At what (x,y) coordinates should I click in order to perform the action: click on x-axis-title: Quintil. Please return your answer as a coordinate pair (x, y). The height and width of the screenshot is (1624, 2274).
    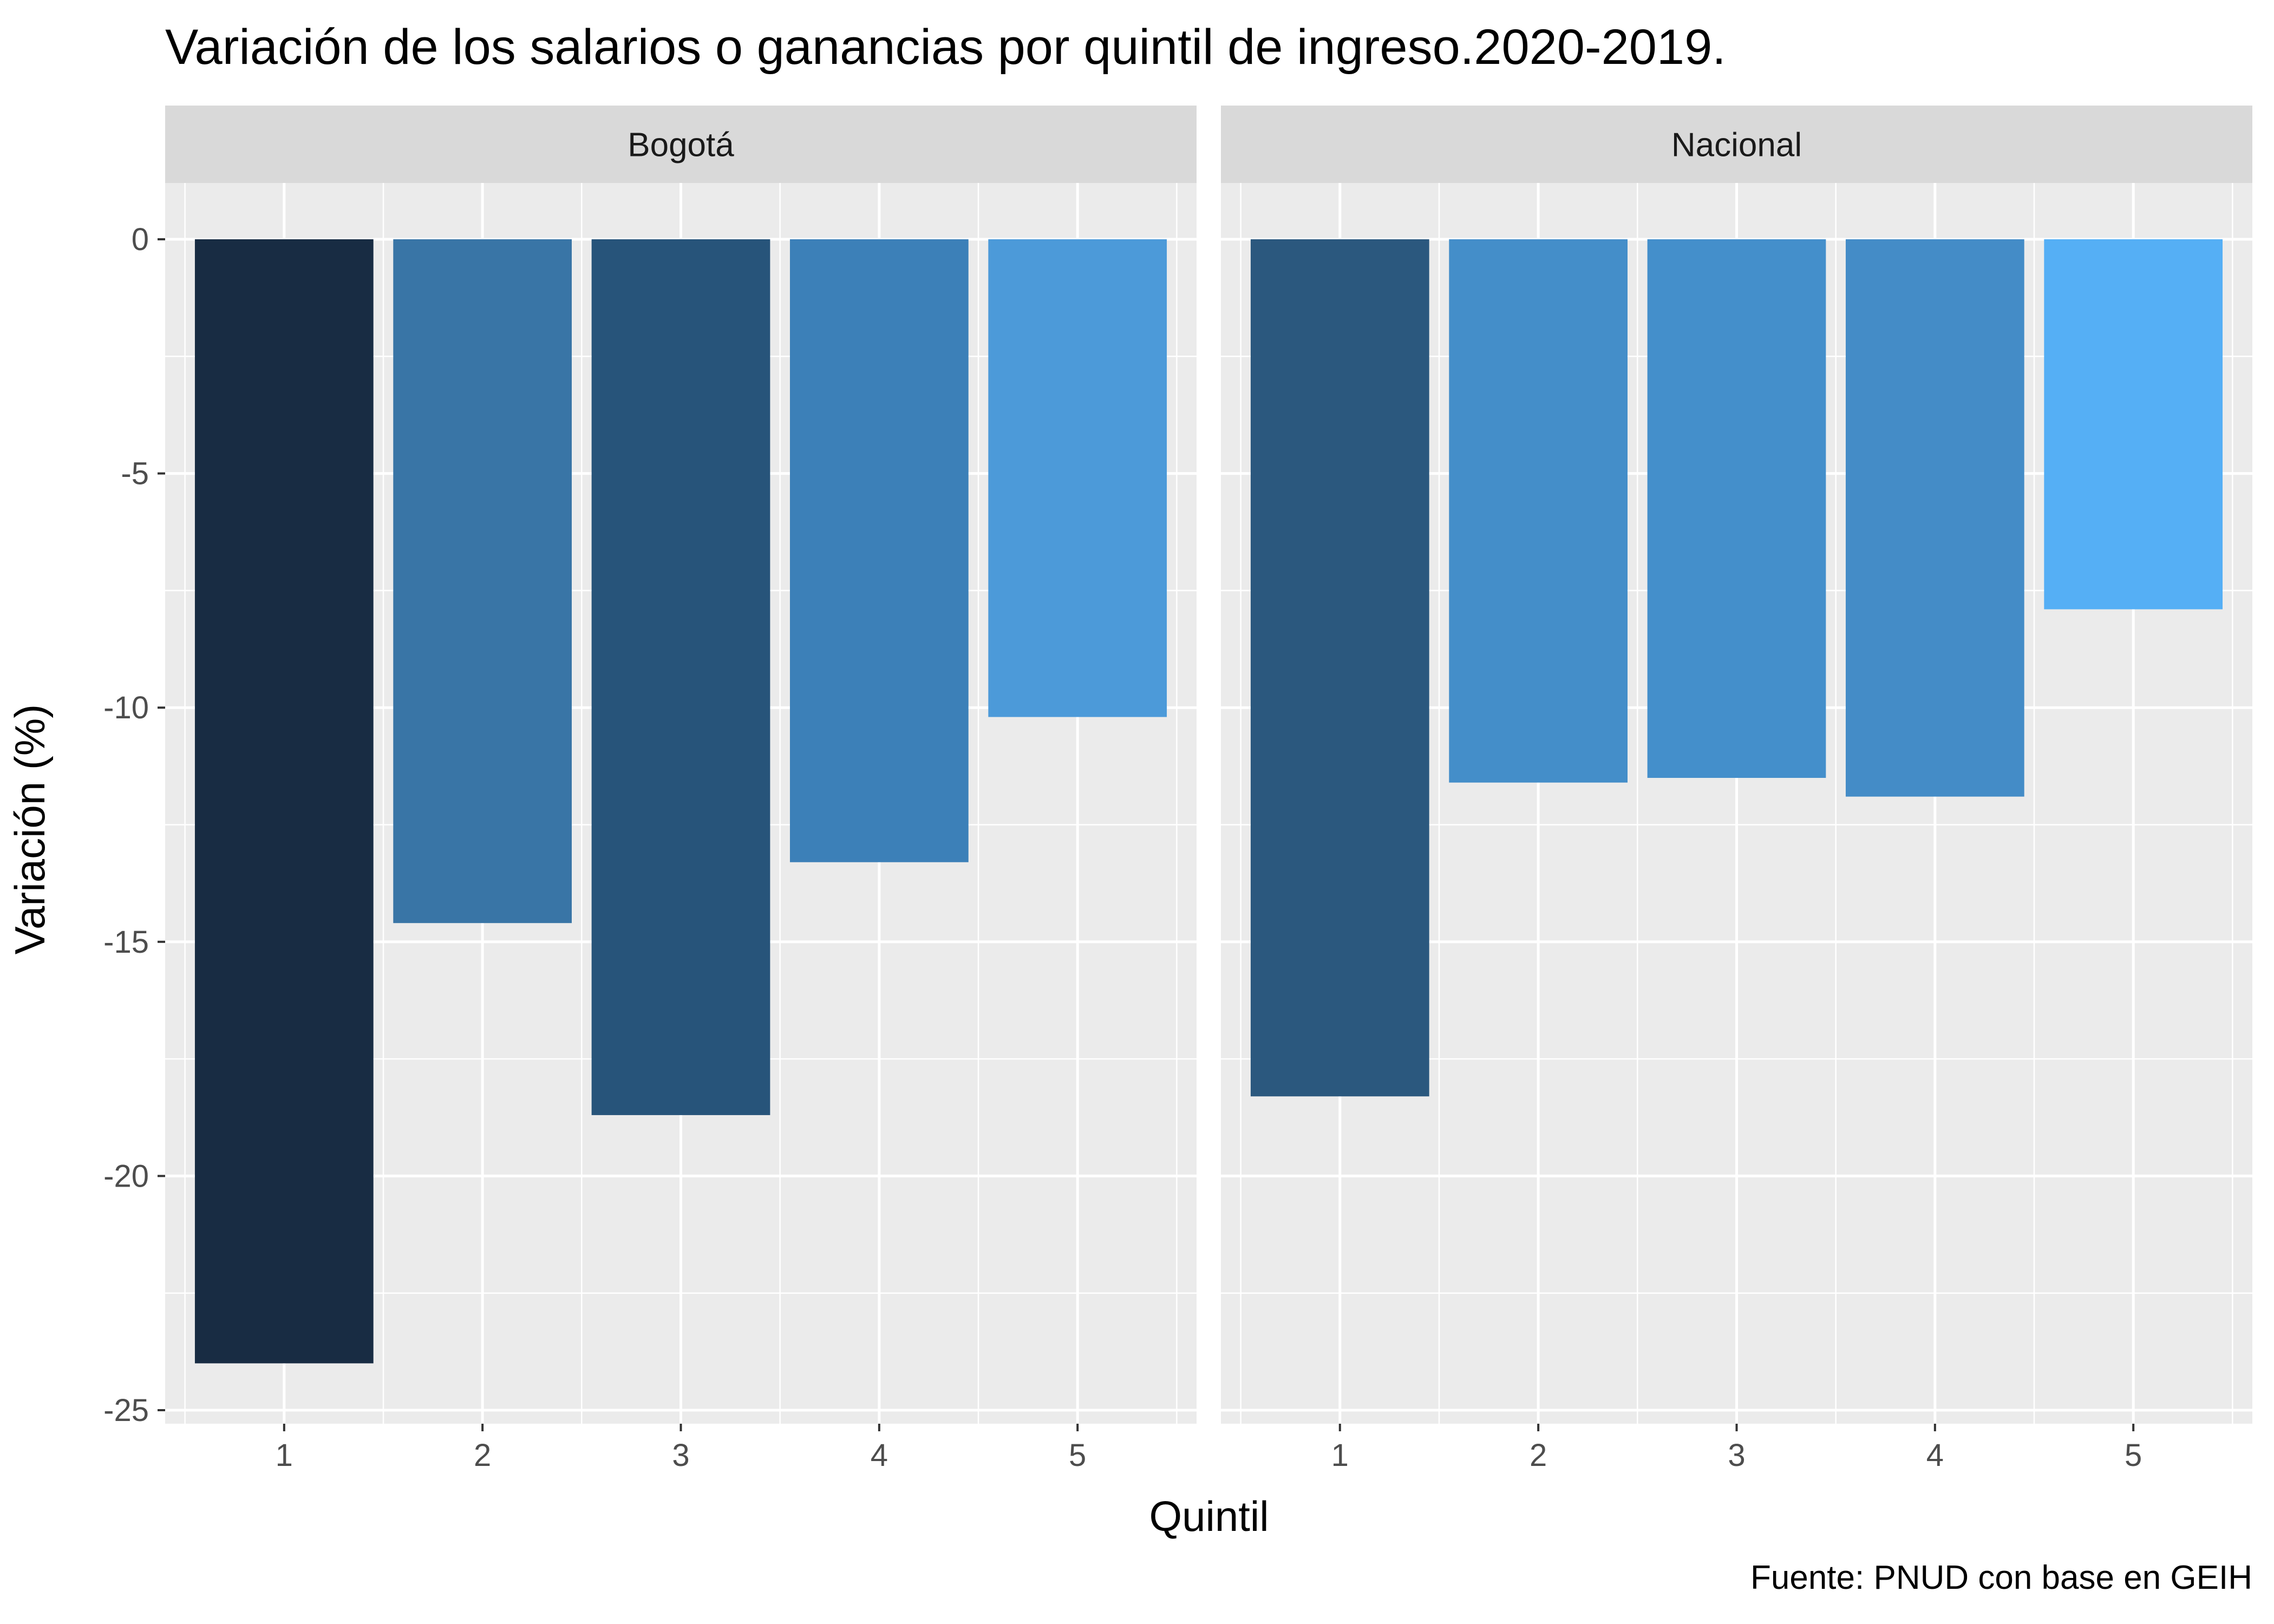
    Looking at the image, I should click on (1209, 1516).